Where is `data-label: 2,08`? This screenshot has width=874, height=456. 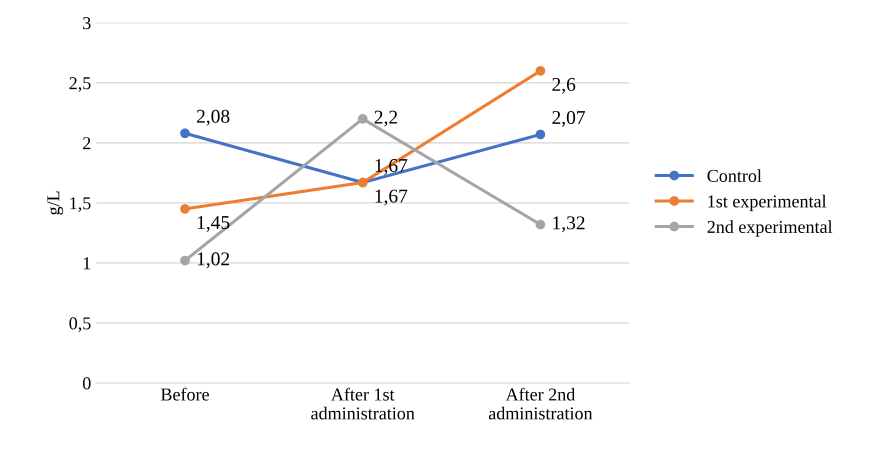 data-label: 2,08 is located at coordinates (213, 118).